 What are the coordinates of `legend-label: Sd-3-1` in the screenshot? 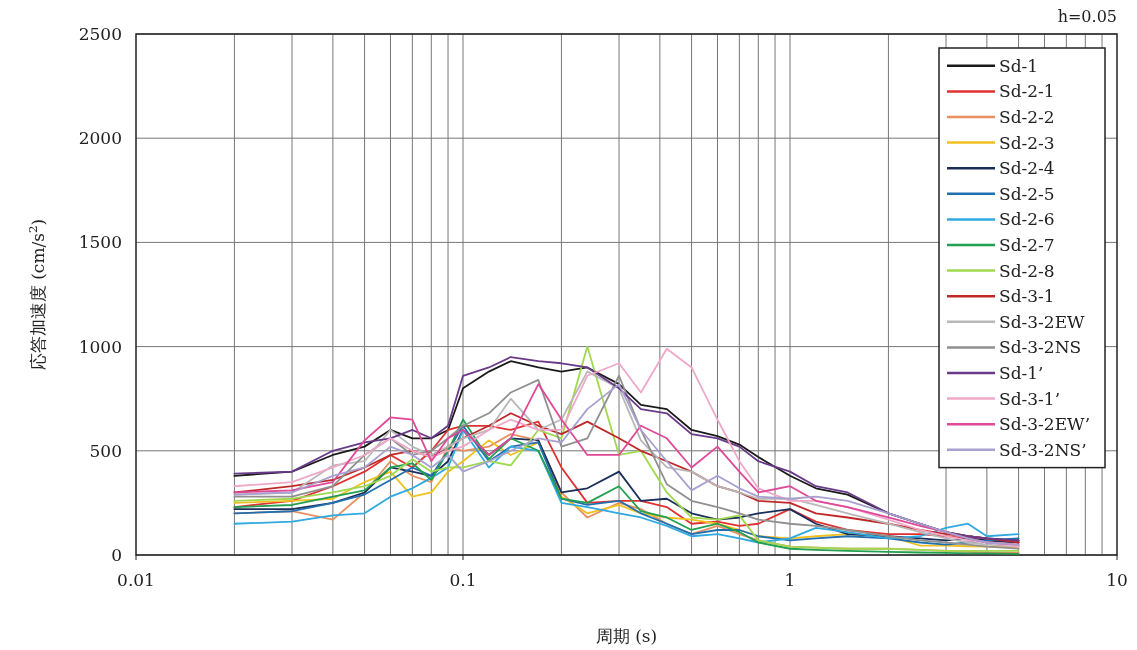 It's located at (1027, 296).